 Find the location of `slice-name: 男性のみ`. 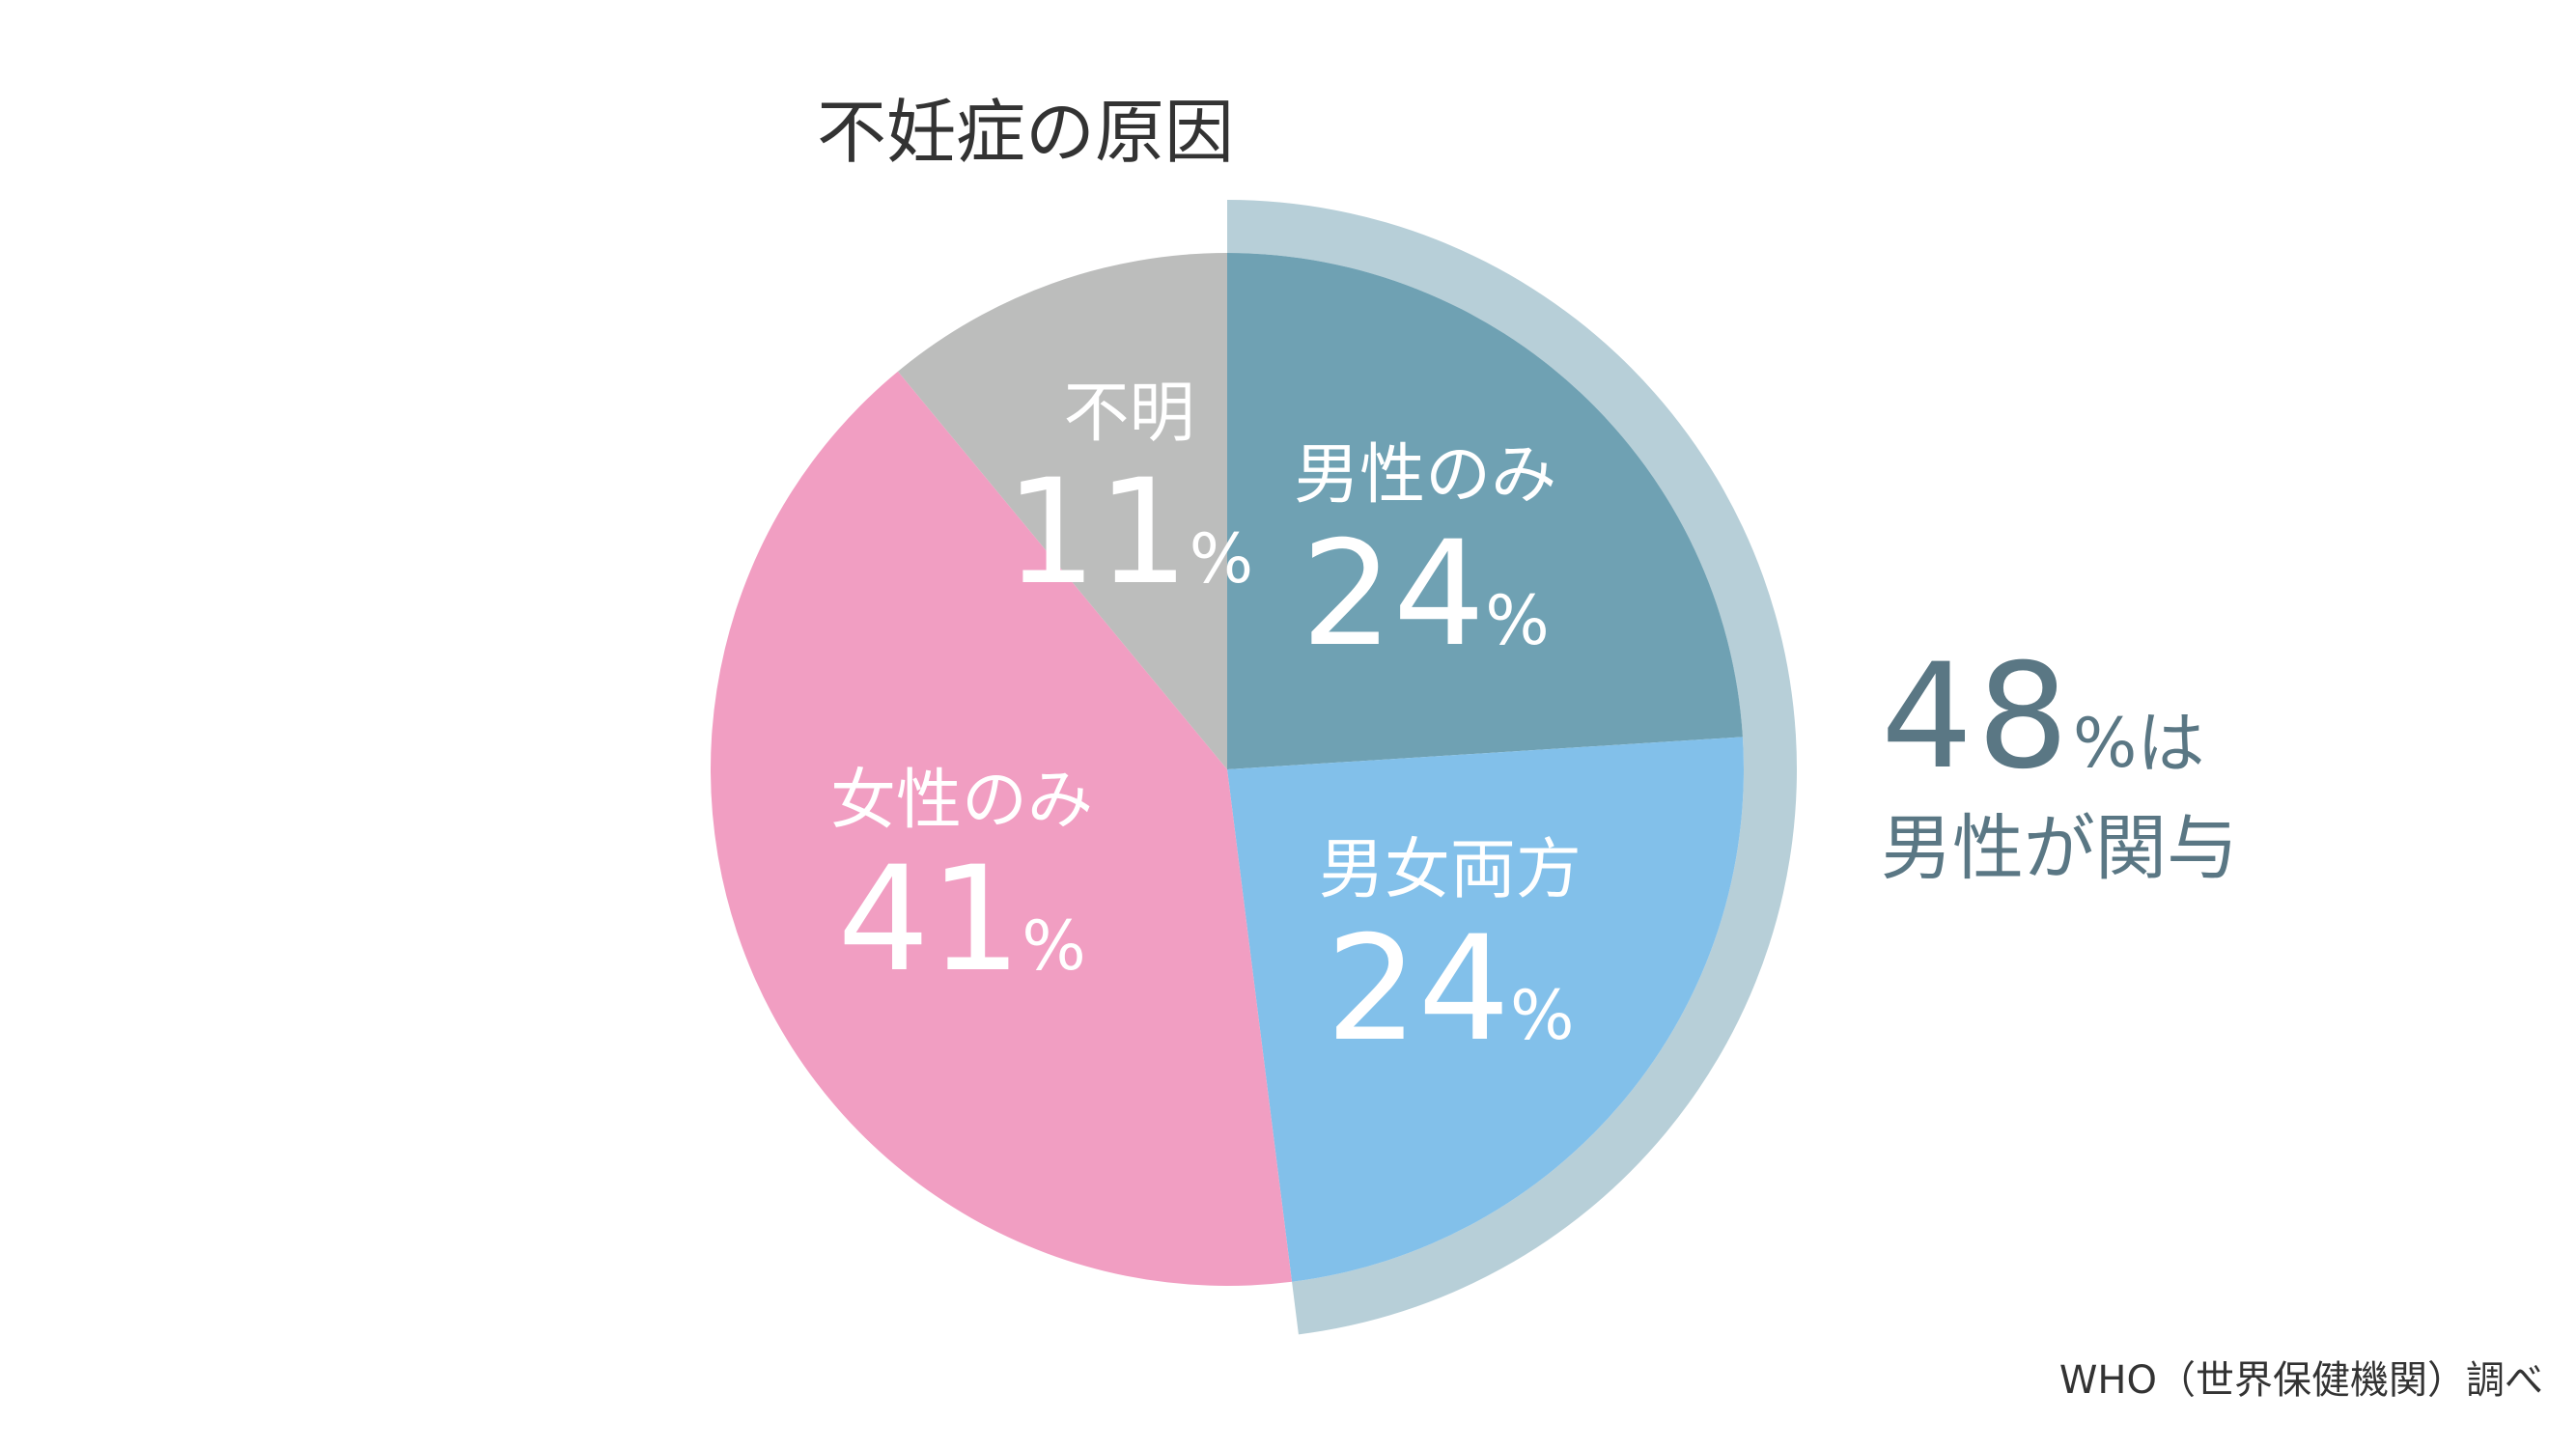

slice-name: 男性のみ is located at coordinates (1426, 475).